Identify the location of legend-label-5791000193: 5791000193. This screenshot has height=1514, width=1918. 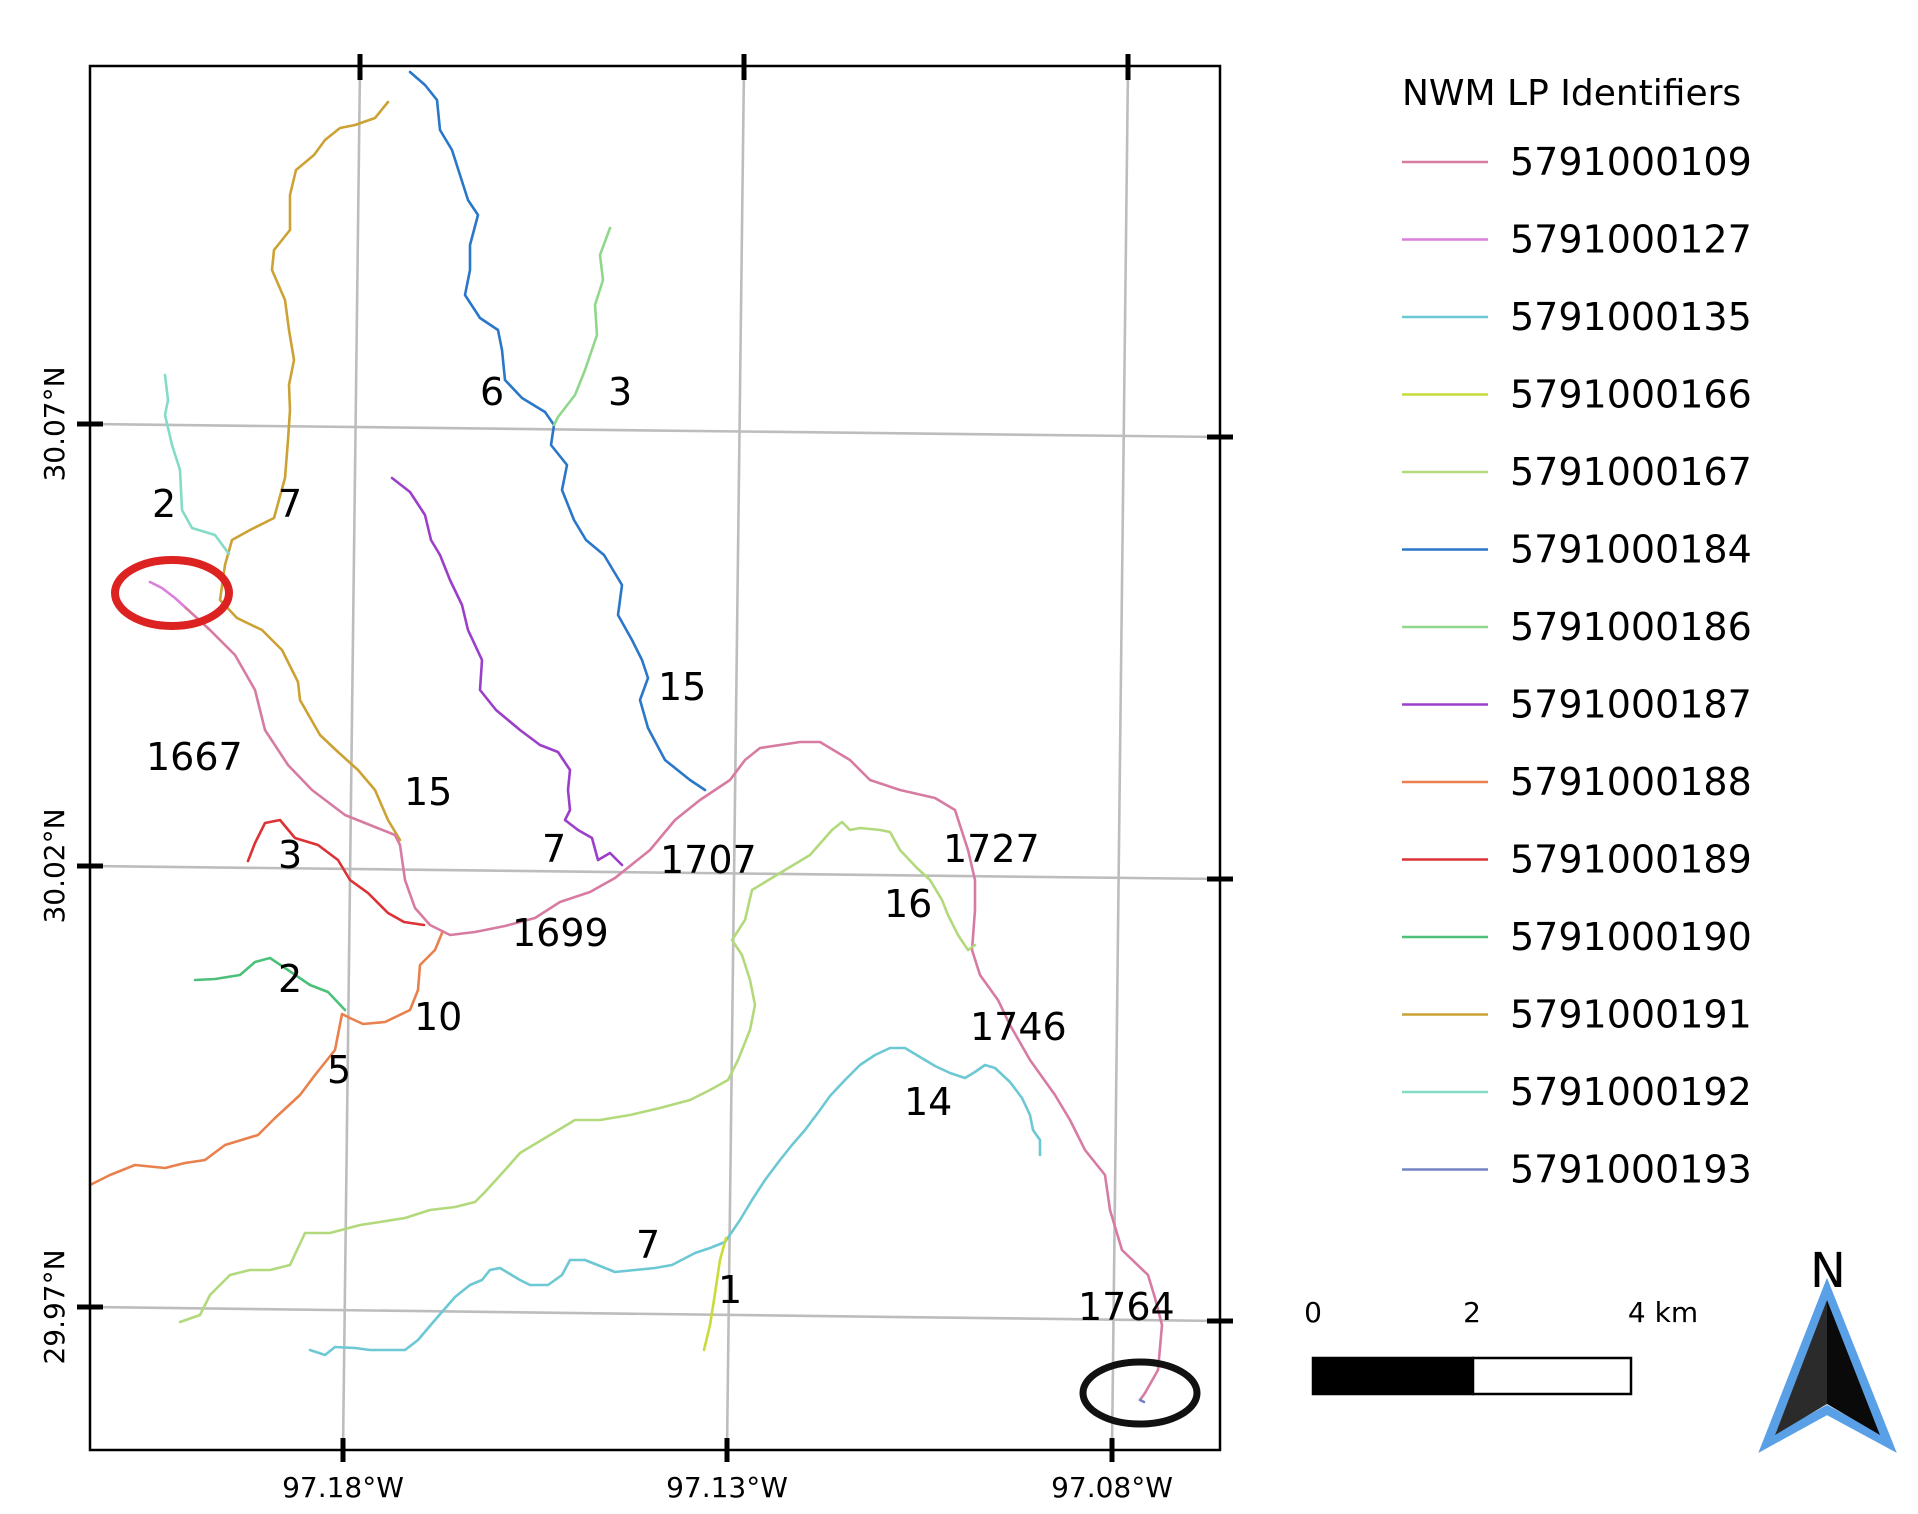
(1631, 1170).